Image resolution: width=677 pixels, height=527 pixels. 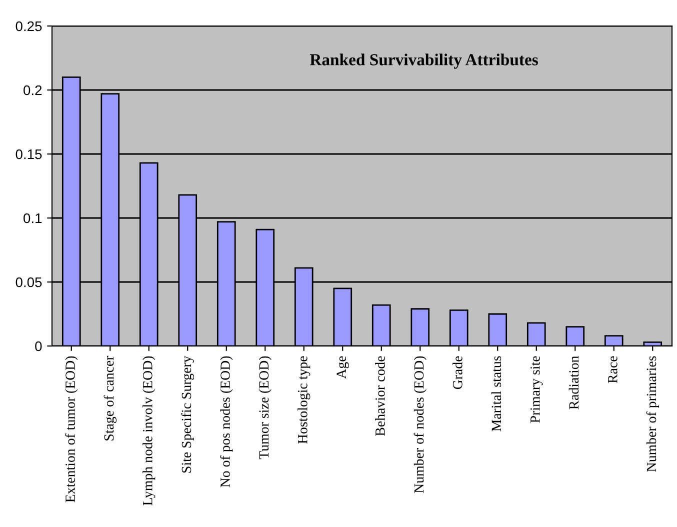 What do you see at coordinates (420, 425) in the screenshot?
I see `x-tick-label: Number of nodes (EOD)` at bounding box center [420, 425].